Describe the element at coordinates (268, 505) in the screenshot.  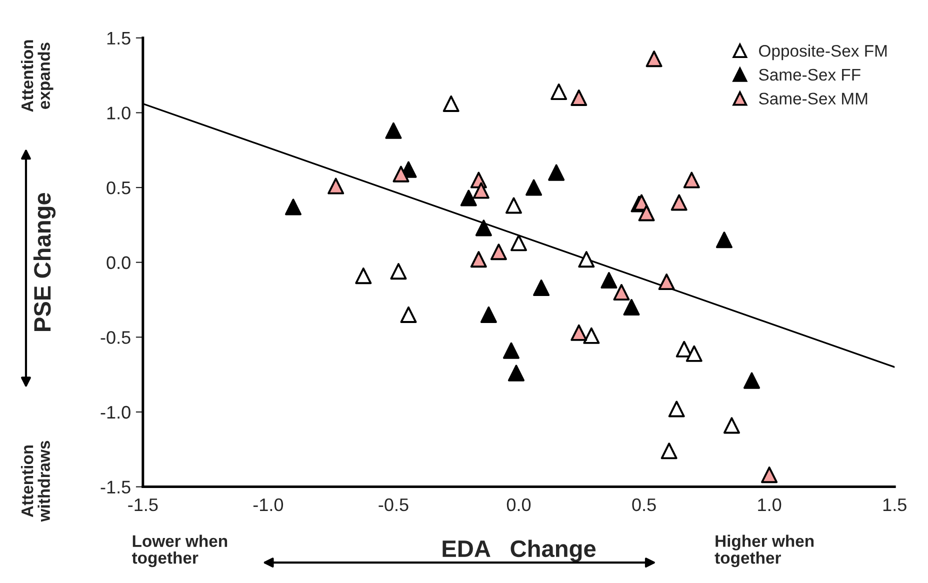
I see `x-tick-label: -1.0` at that location.